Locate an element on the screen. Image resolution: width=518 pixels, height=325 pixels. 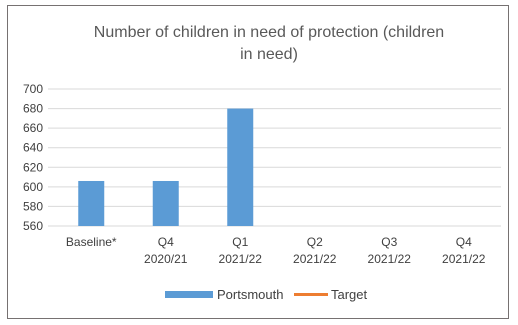
y-tick-label: 640 is located at coordinates (33, 148).